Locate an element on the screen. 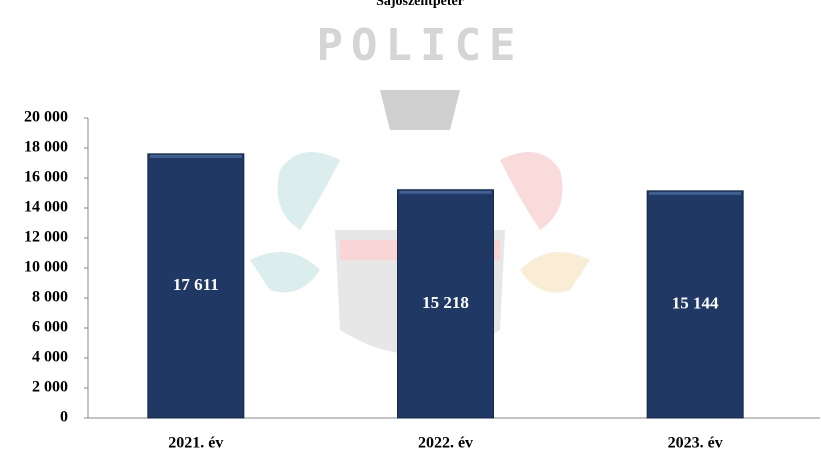 The width and height of the screenshot is (821, 453). y-tick-label: 6 000 is located at coordinates (50, 327).